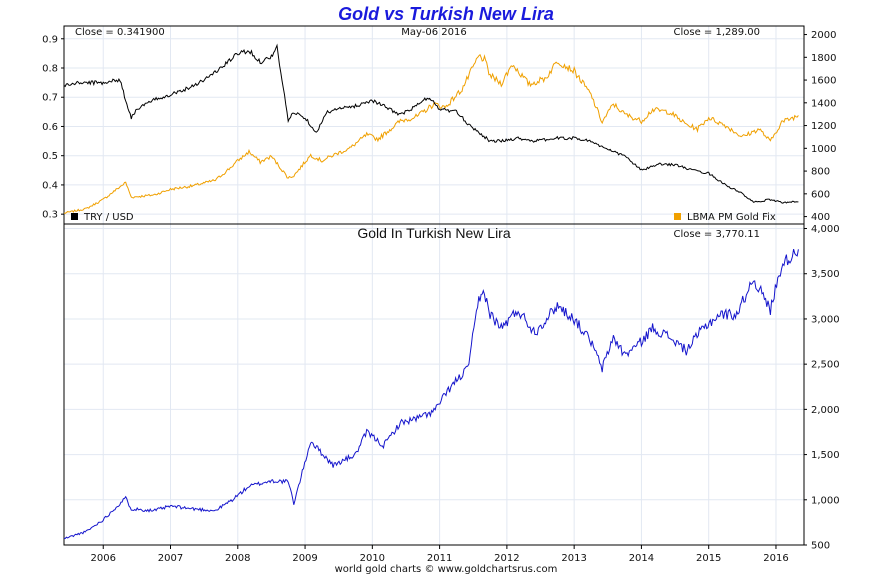  Describe the element at coordinates (50, 185) in the screenshot. I see `top-left-tick-label-0.4: 0.4` at that location.